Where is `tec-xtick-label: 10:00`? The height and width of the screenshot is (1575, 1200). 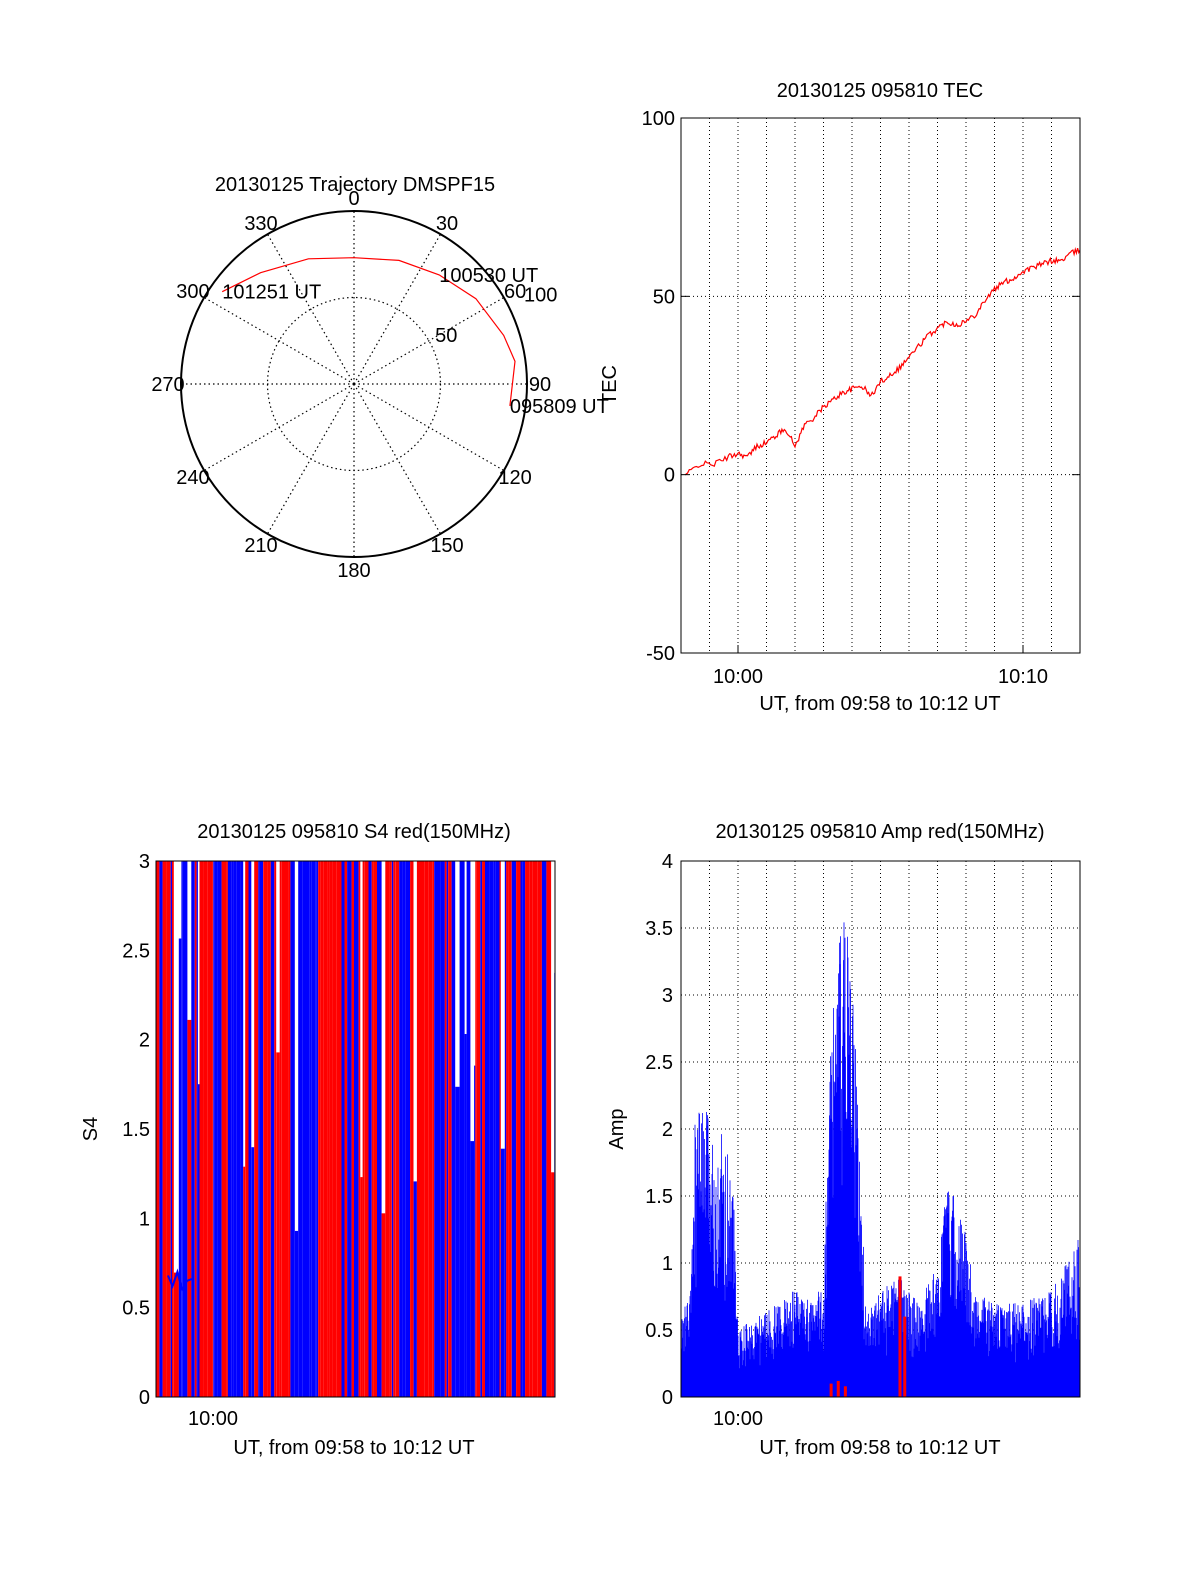
tec-xtick-label: 10:00 is located at coordinates (738, 677).